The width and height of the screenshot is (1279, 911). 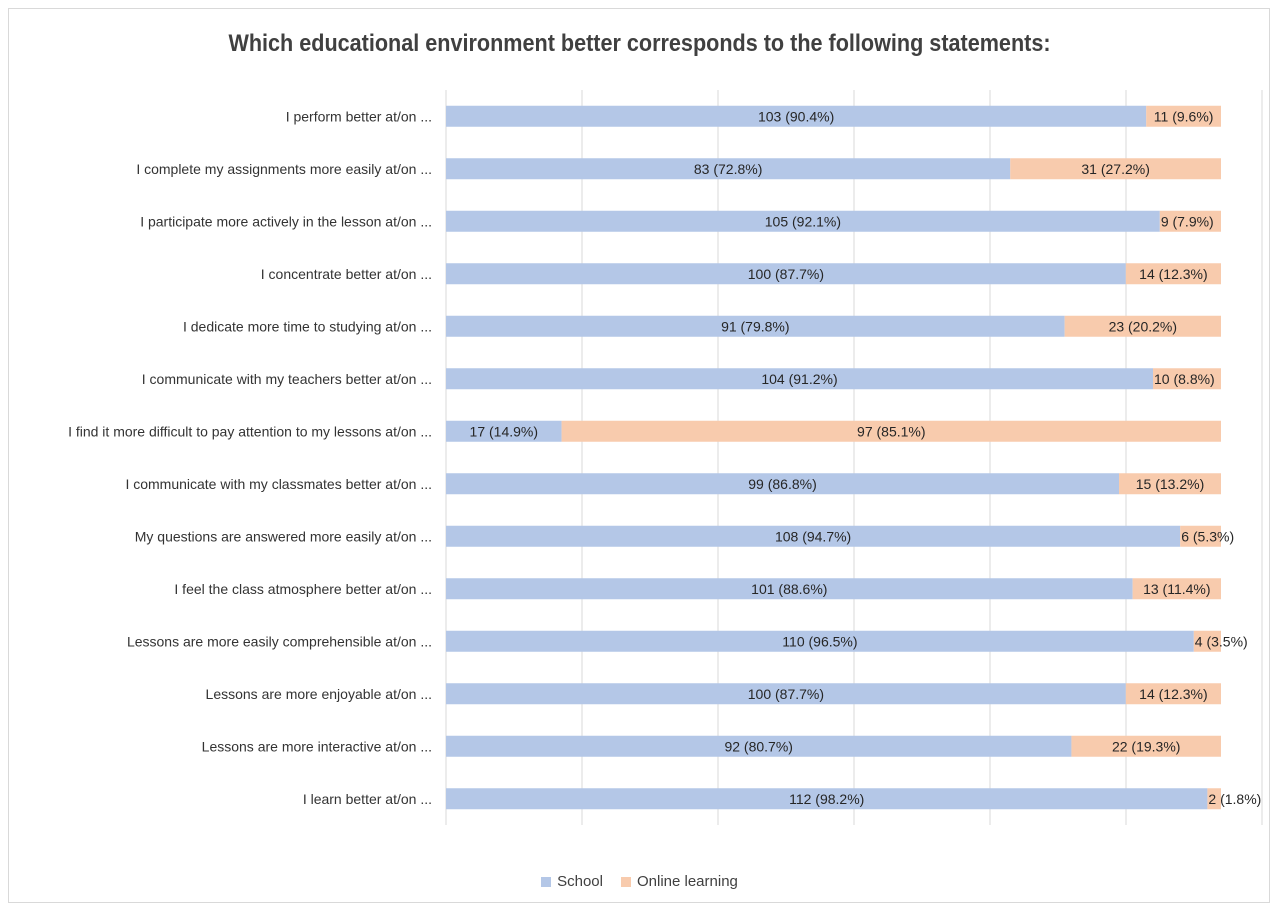 I want to click on data-label-school: 99 (86.8%), so click(x=782, y=484).